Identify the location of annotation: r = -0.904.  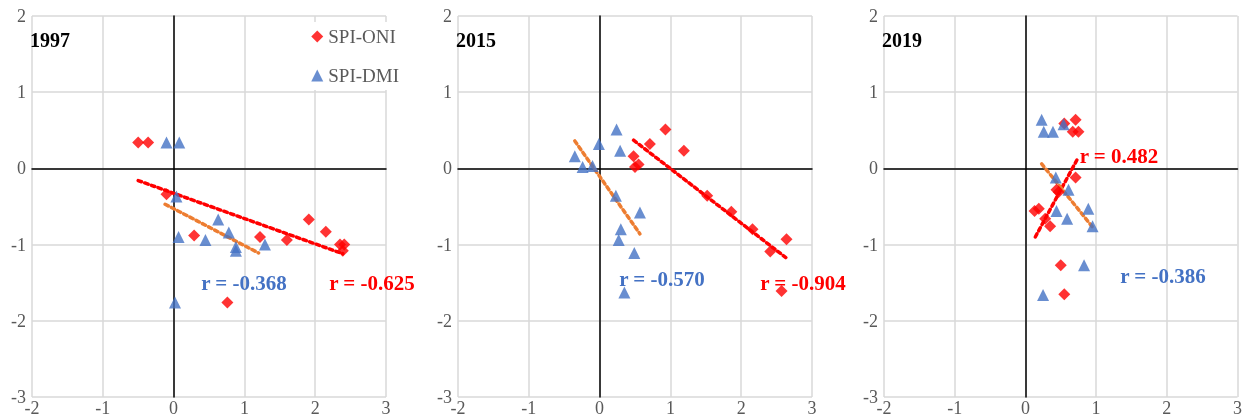
(803, 283).